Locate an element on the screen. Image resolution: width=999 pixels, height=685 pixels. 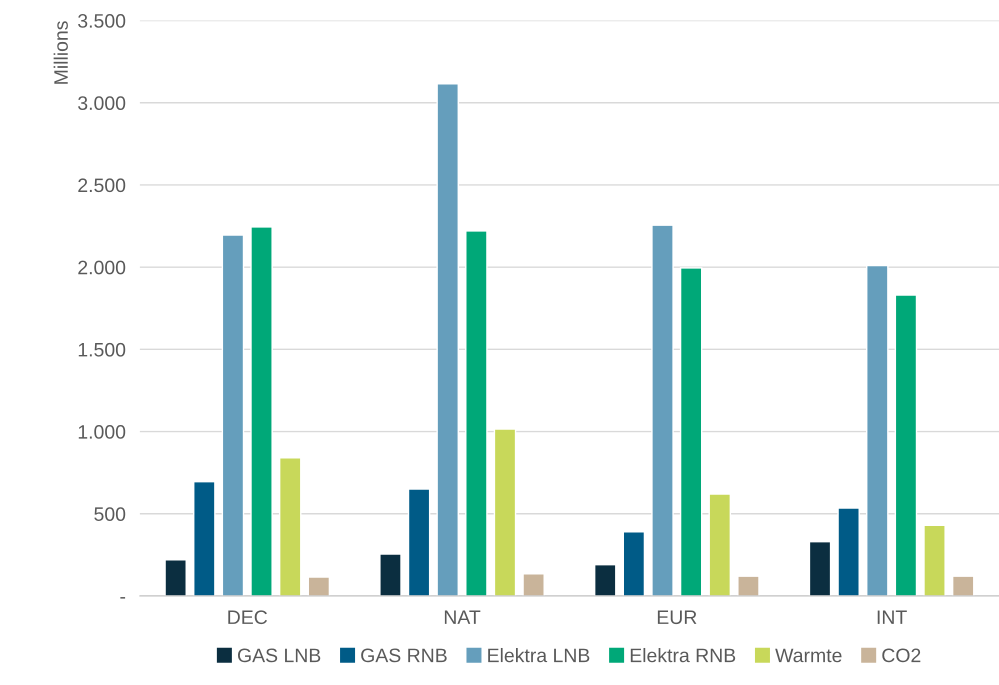
x-tick-label: EUR is located at coordinates (677, 617).